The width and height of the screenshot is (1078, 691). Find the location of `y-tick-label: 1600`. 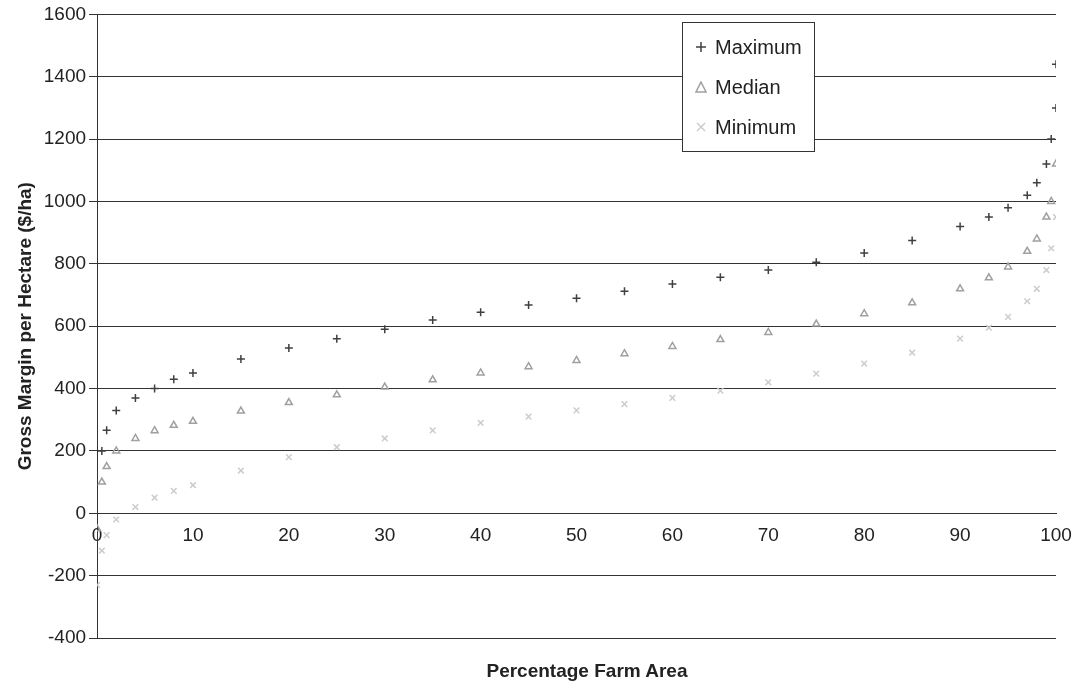

y-tick-label: 1600 is located at coordinates (65, 13).